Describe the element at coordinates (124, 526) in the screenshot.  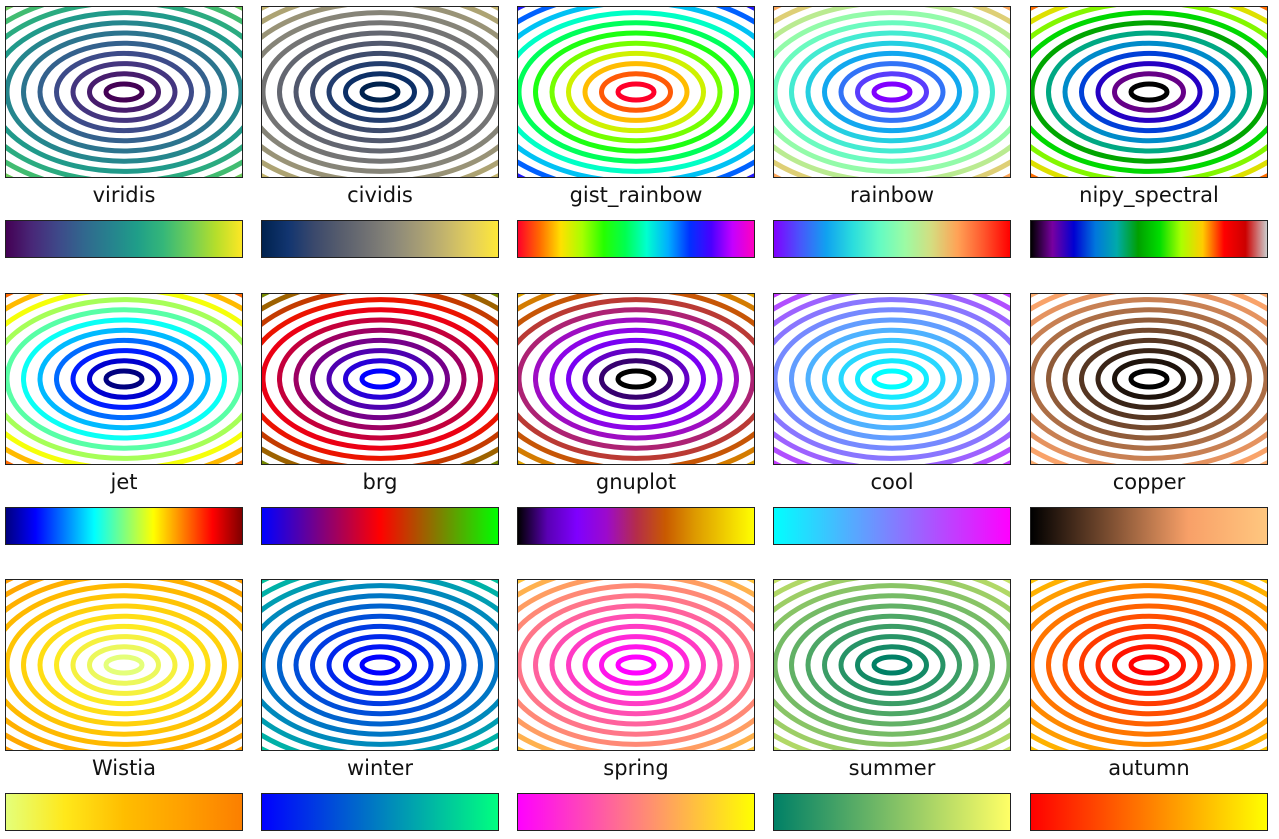
I see `colorbar-jet` at that location.